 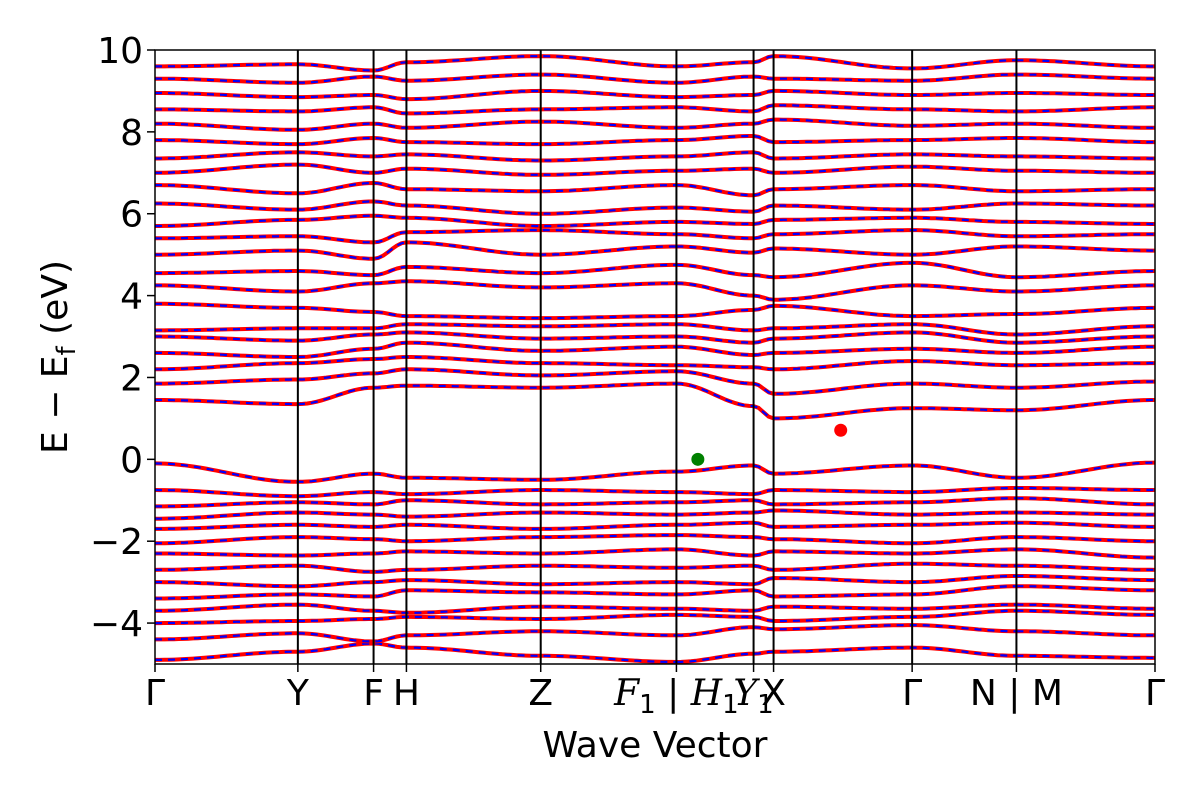 What do you see at coordinates (846, 78) in the screenshot?
I see `band-35-segment-2-dashed` at bounding box center [846, 78].